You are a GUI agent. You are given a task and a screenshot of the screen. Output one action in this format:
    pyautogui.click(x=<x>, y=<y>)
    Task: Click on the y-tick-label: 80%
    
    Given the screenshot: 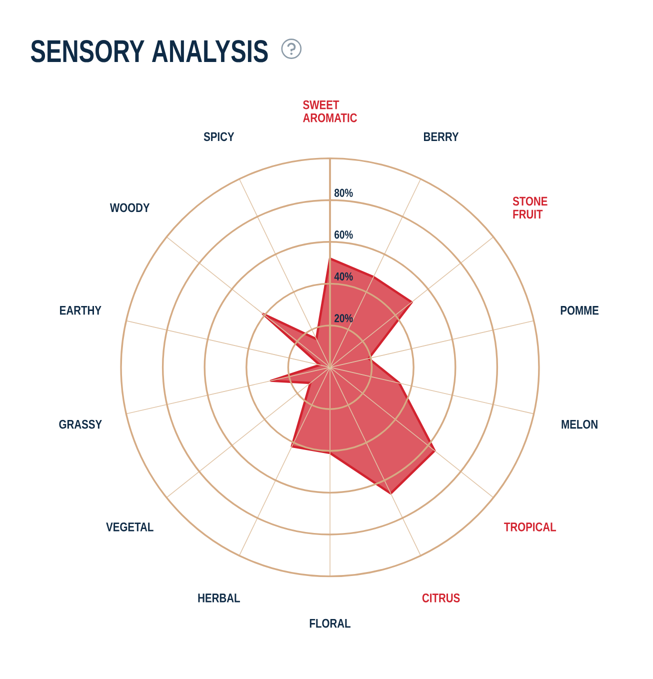 What is the action you would take?
    pyautogui.click(x=343, y=192)
    